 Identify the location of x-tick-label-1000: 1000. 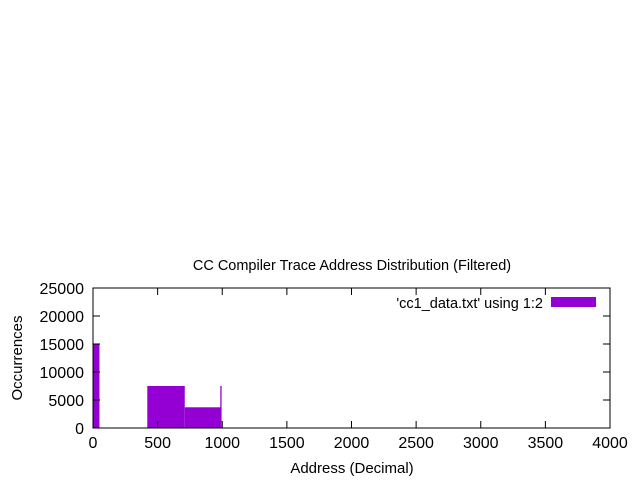
(222, 443).